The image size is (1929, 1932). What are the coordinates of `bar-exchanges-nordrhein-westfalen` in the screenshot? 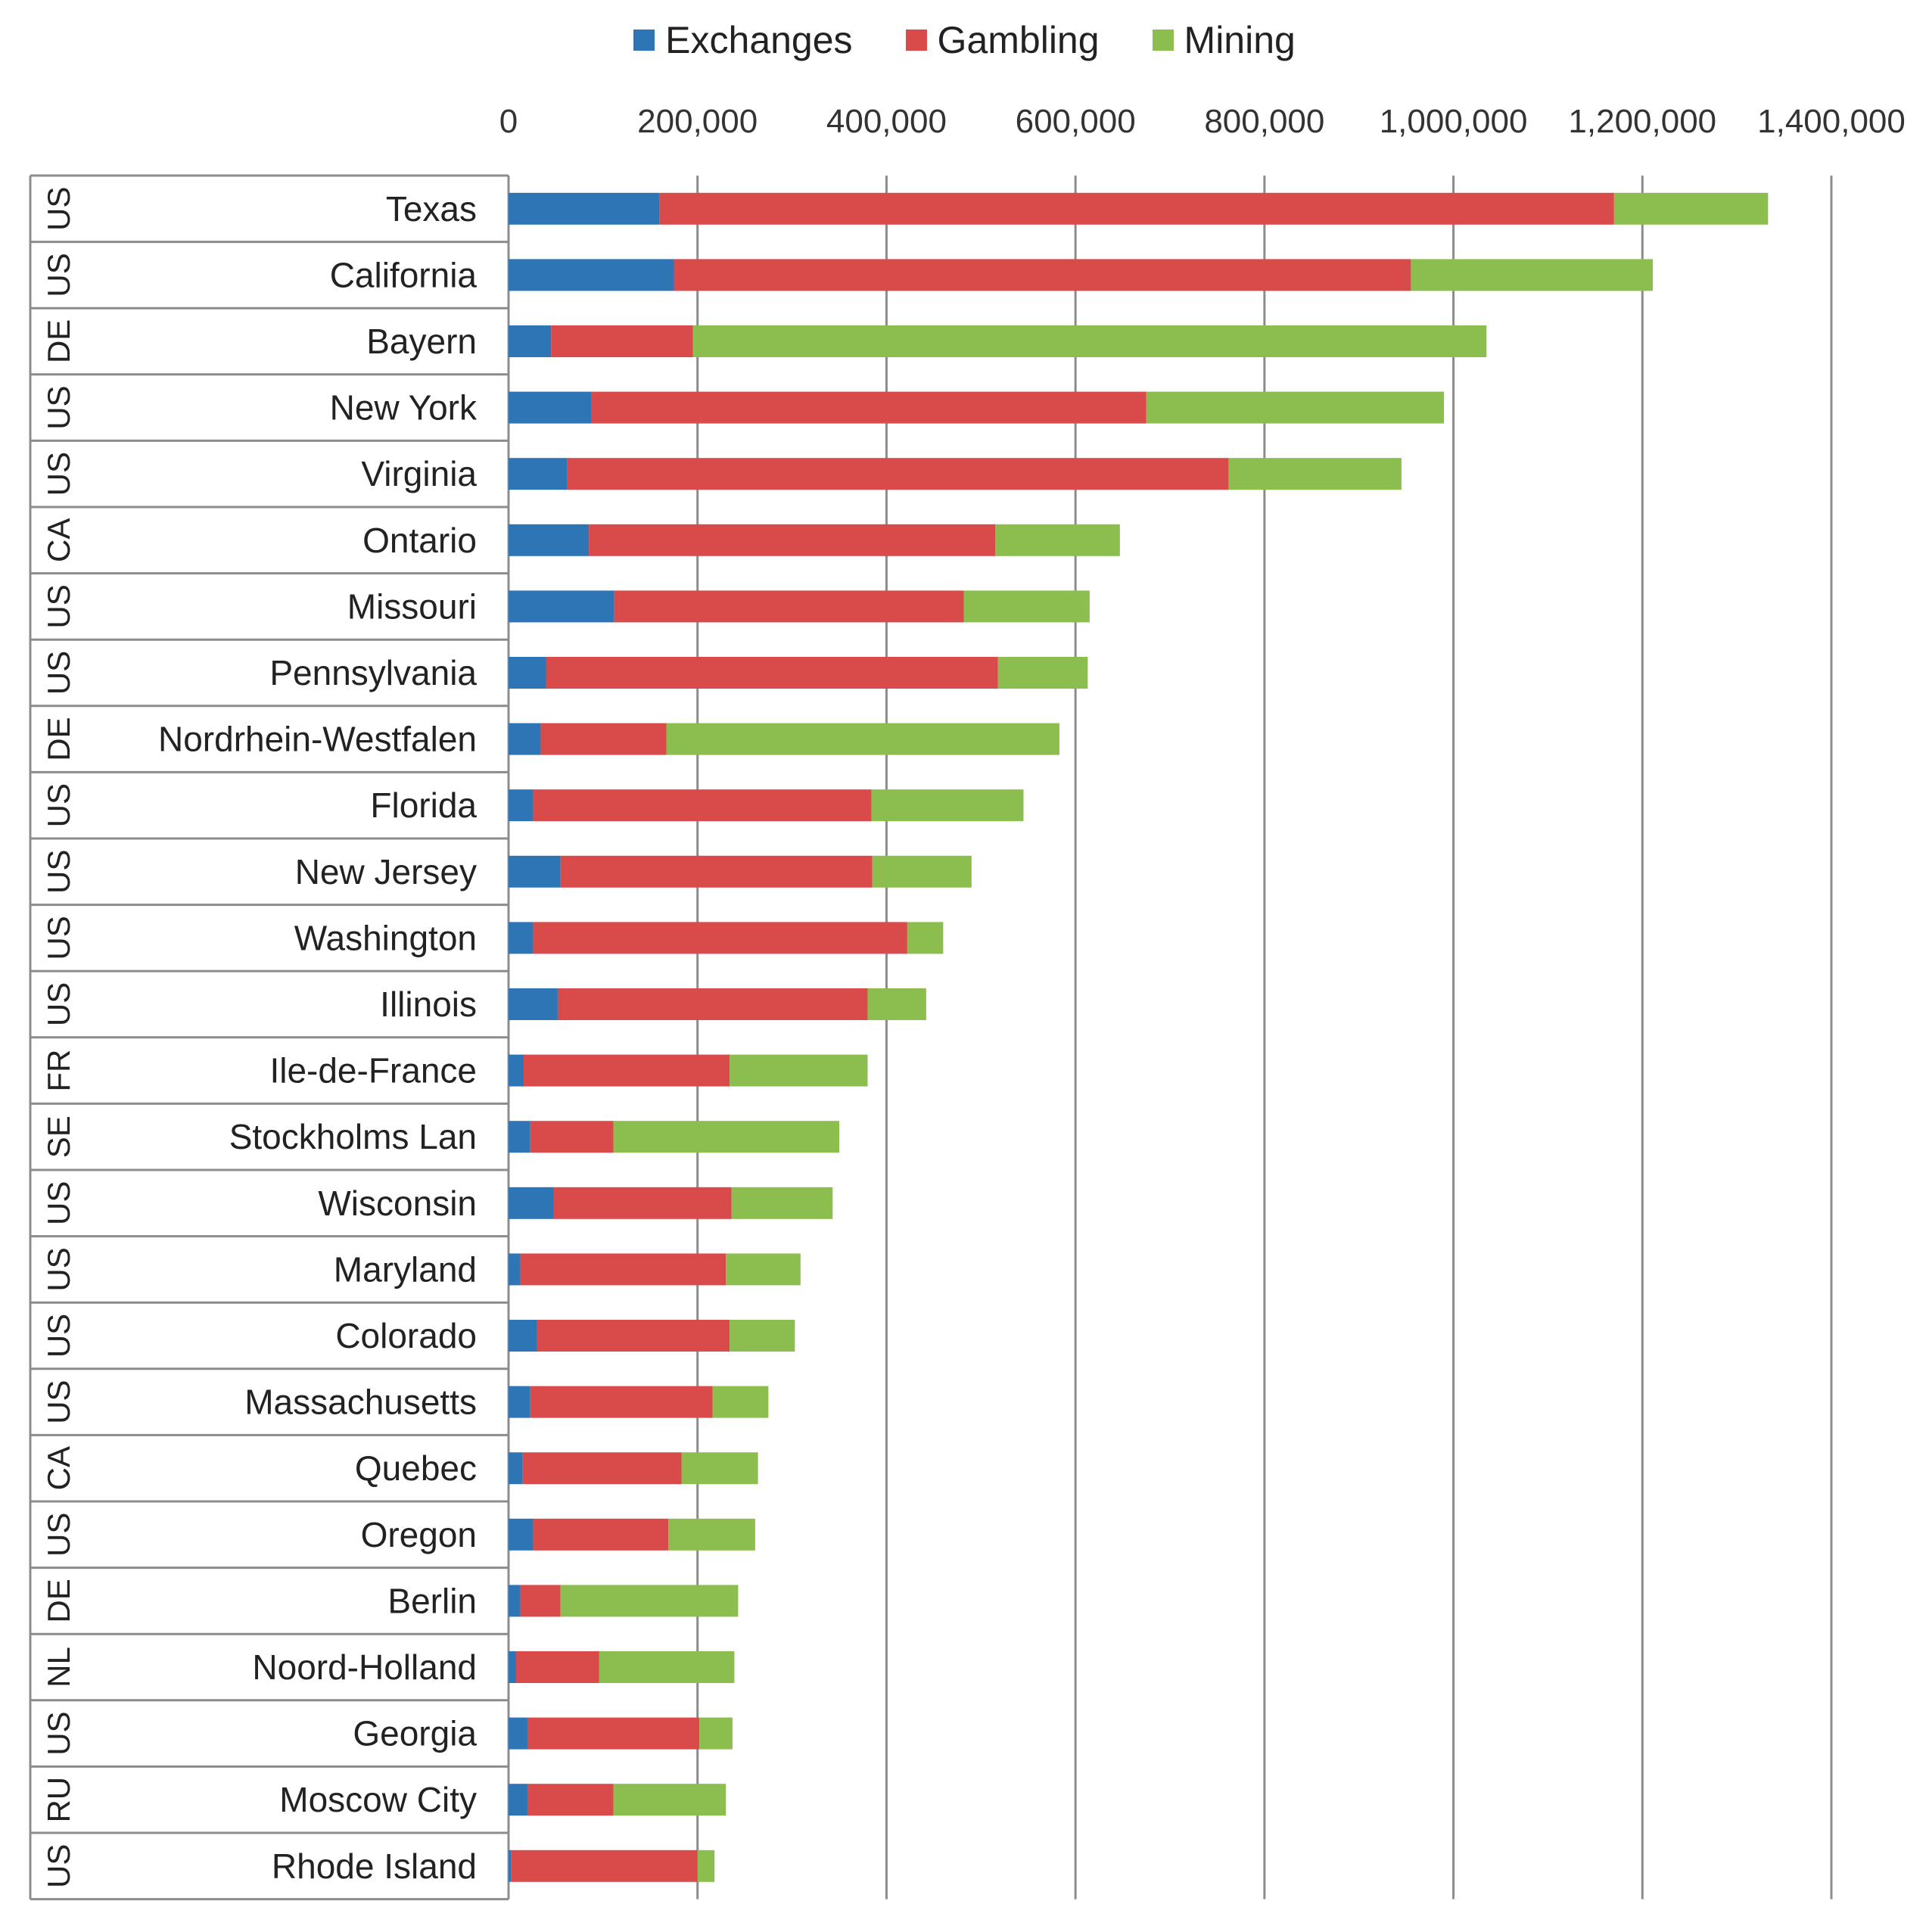 It's located at (525, 739).